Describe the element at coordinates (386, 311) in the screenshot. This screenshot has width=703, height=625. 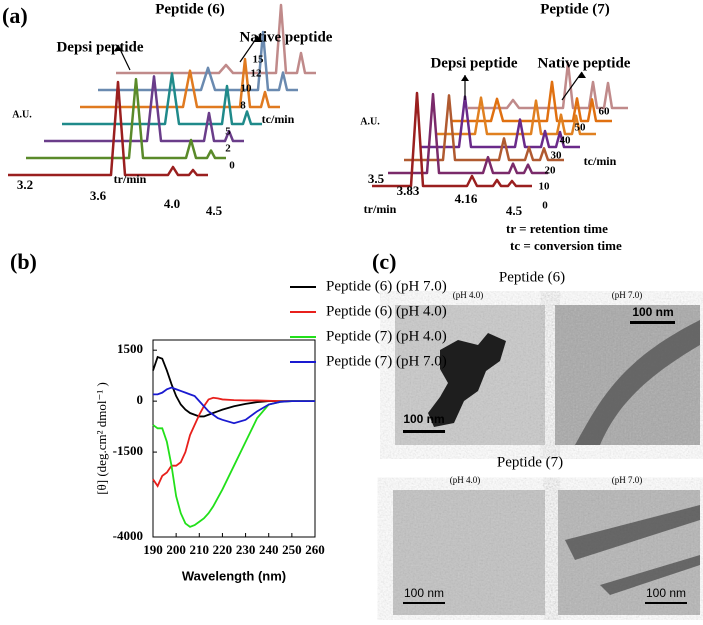
I see `legend-label: Peptide (6) (pH 4.0)` at that location.